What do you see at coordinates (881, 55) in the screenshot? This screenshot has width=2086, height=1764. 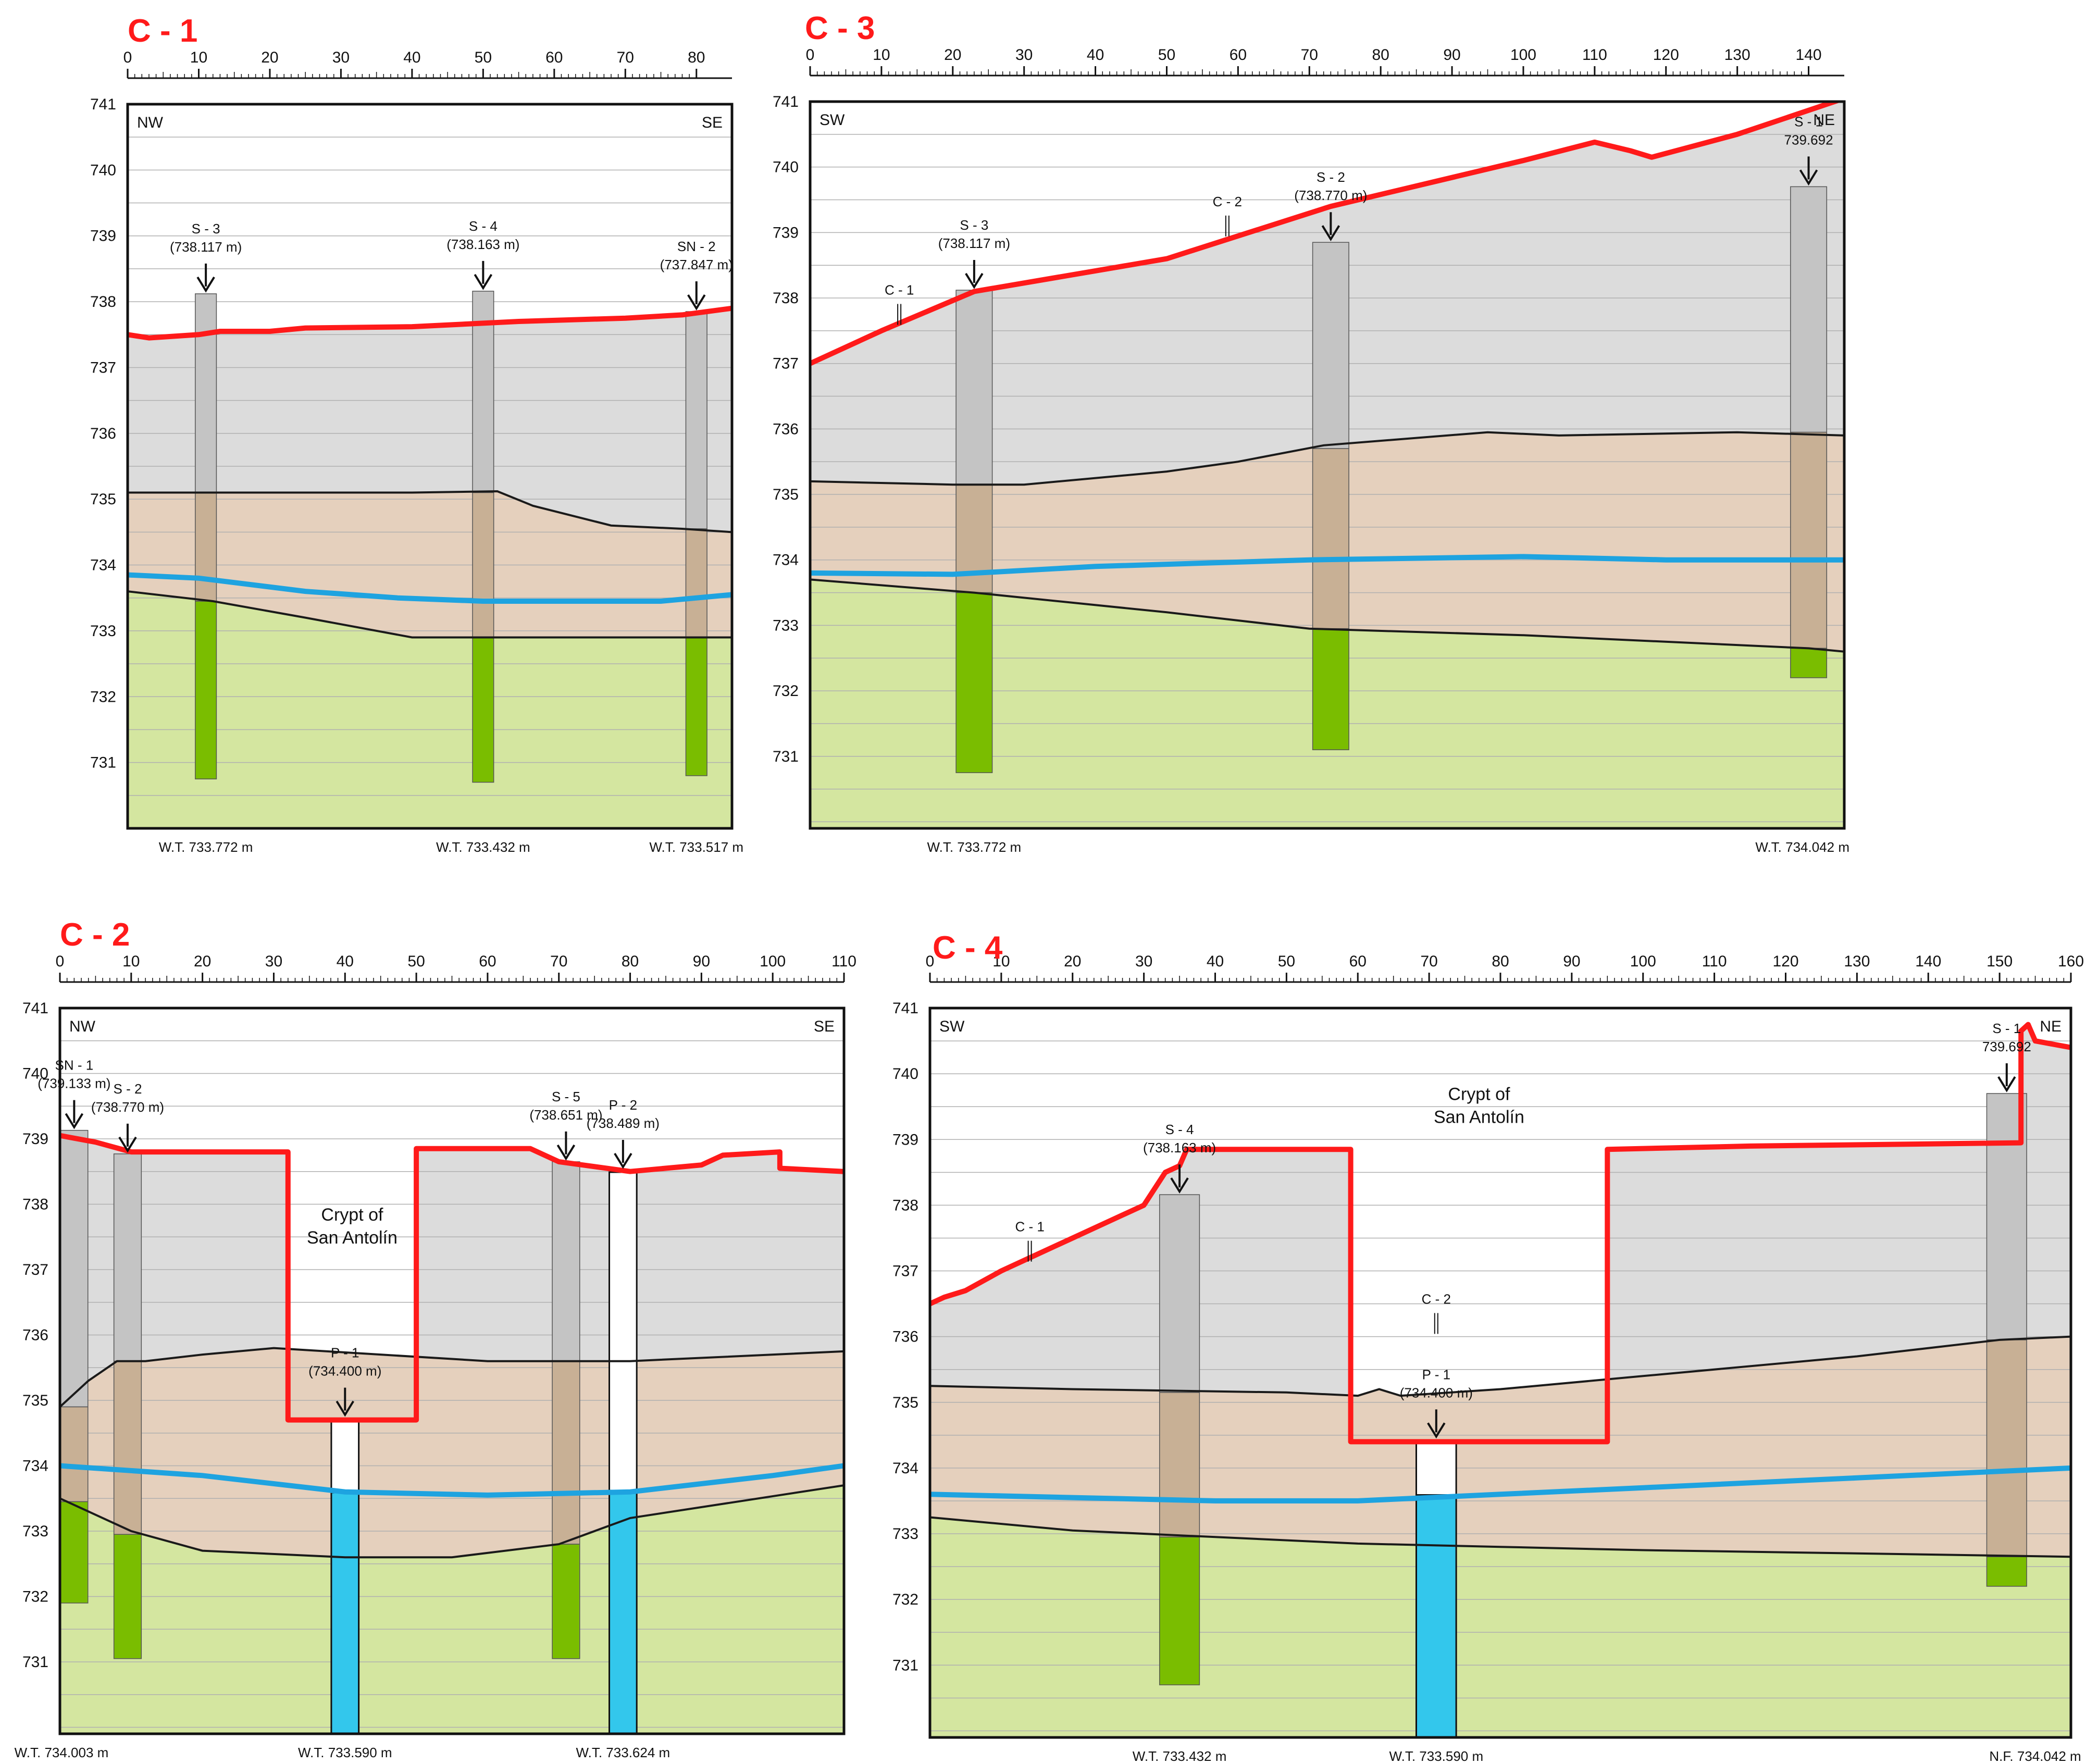 I see `x-tick-label: 10` at bounding box center [881, 55].